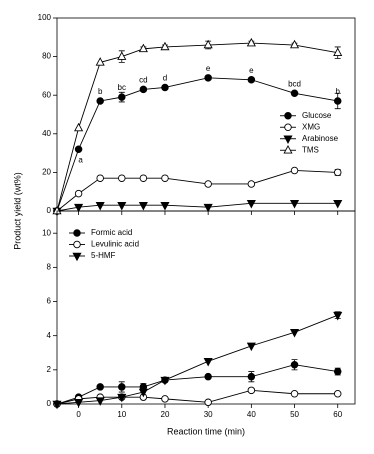 The height and width of the screenshot is (454, 374). Describe the element at coordinates (311, 126) in the screenshot. I see `legend-label: XMG` at that location.